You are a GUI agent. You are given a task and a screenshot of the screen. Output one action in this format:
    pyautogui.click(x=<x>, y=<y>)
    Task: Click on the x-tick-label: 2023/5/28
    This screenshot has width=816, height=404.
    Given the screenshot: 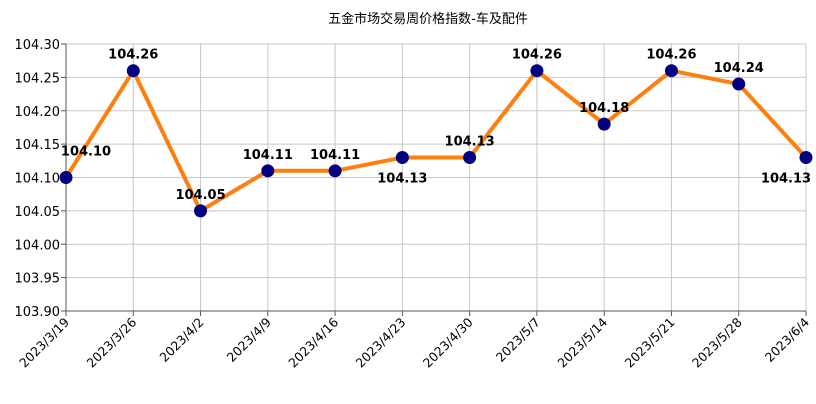 What is the action you would take?
    pyautogui.click(x=717, y=342)
    